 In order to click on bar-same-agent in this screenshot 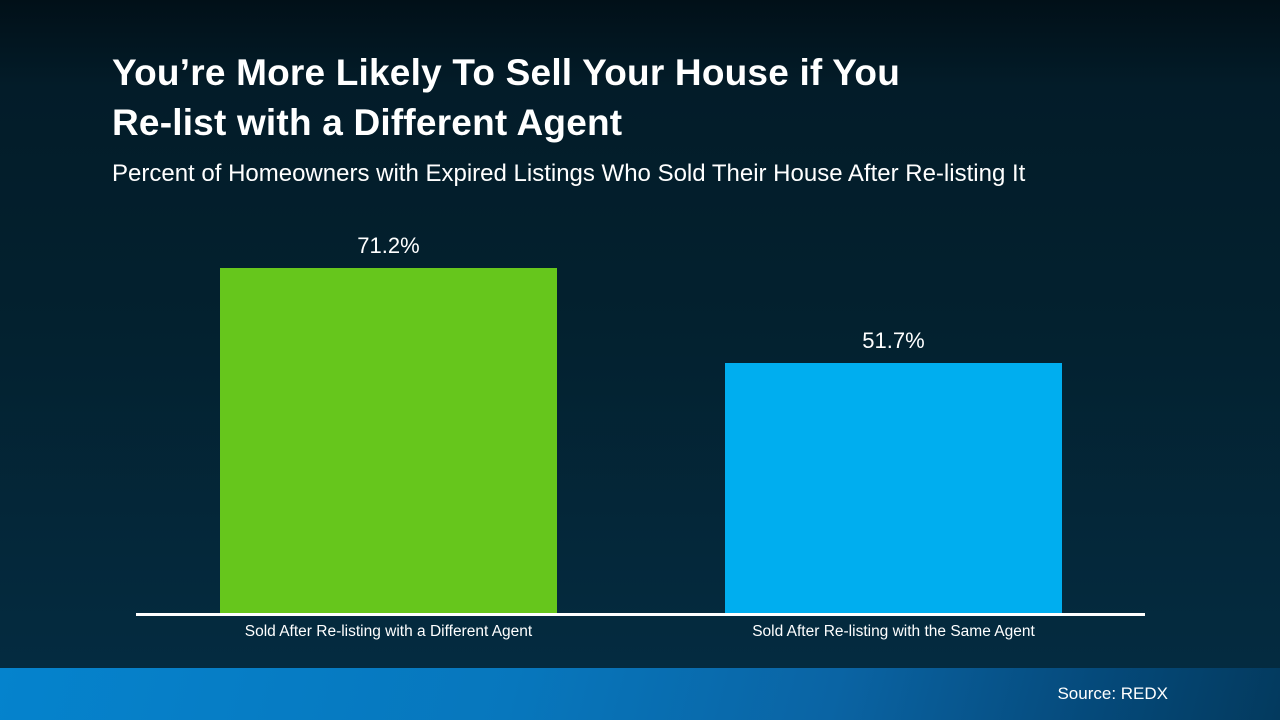, I will do `click(893, 488)`.